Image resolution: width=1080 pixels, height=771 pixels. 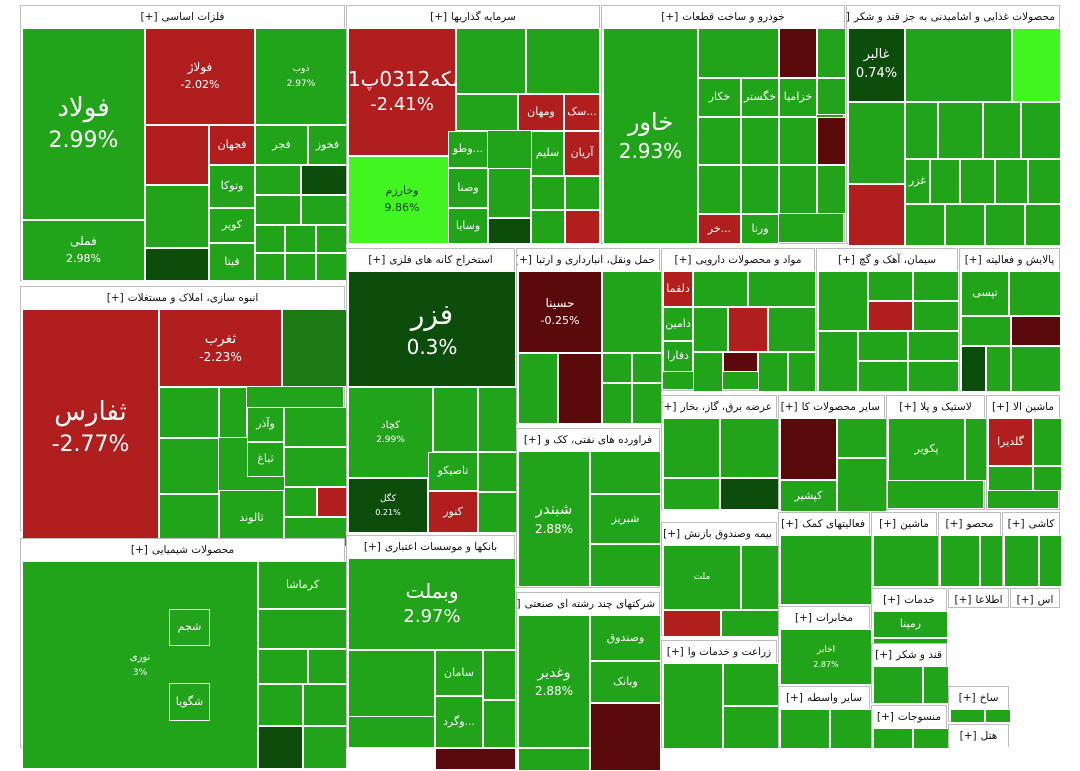 I want to click on stock-tile: سامان, so click(x=459, y=673).